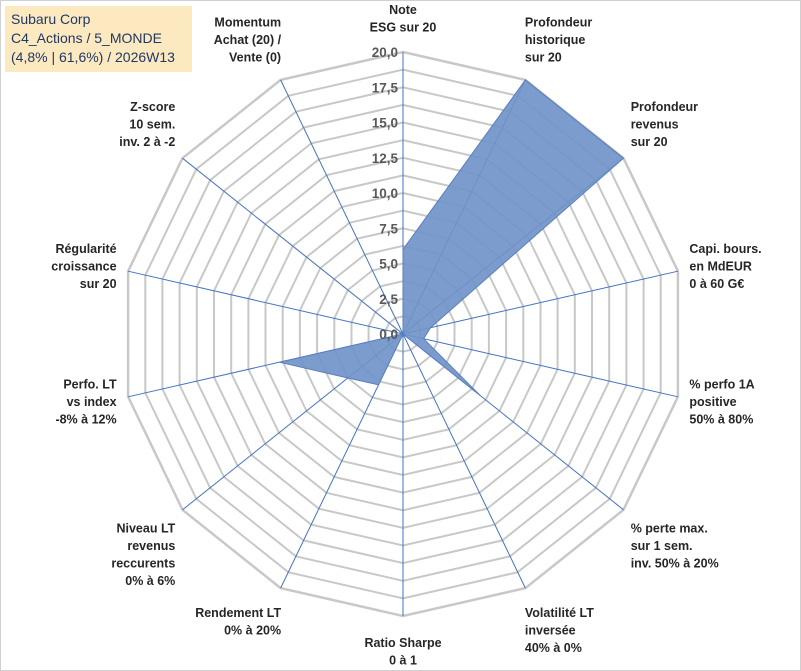  Describe the element at coordinates (238, 622) in the screenshot. I see `axis-label: Rendement LT 0% à 20%` at that location.